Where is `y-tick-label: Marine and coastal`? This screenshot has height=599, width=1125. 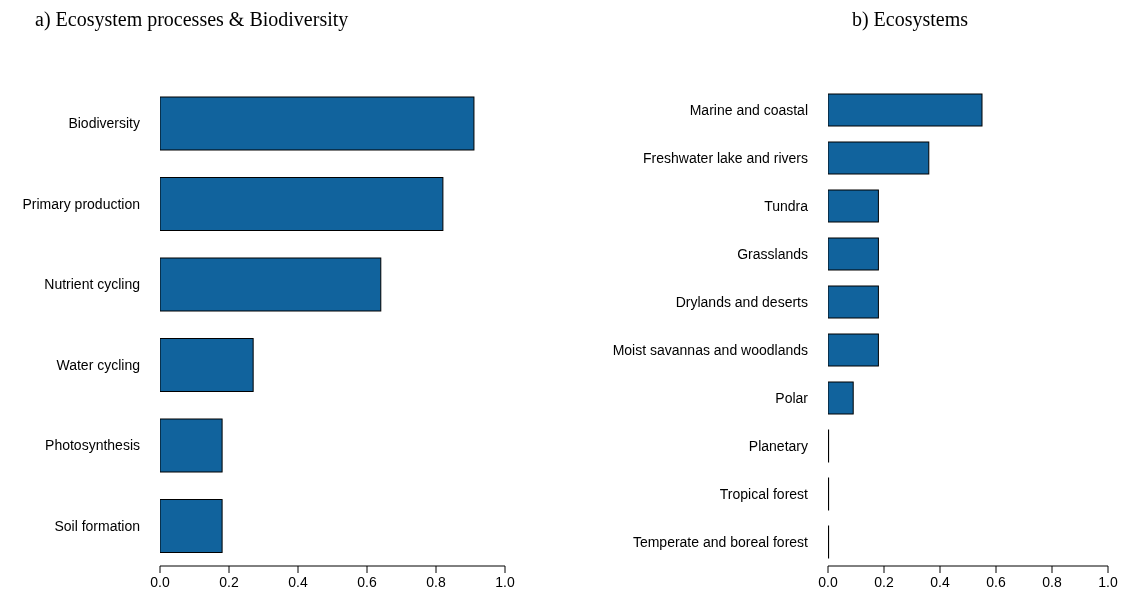 y-tick-label: Marine and coastal is located at coordinates (748, 109).